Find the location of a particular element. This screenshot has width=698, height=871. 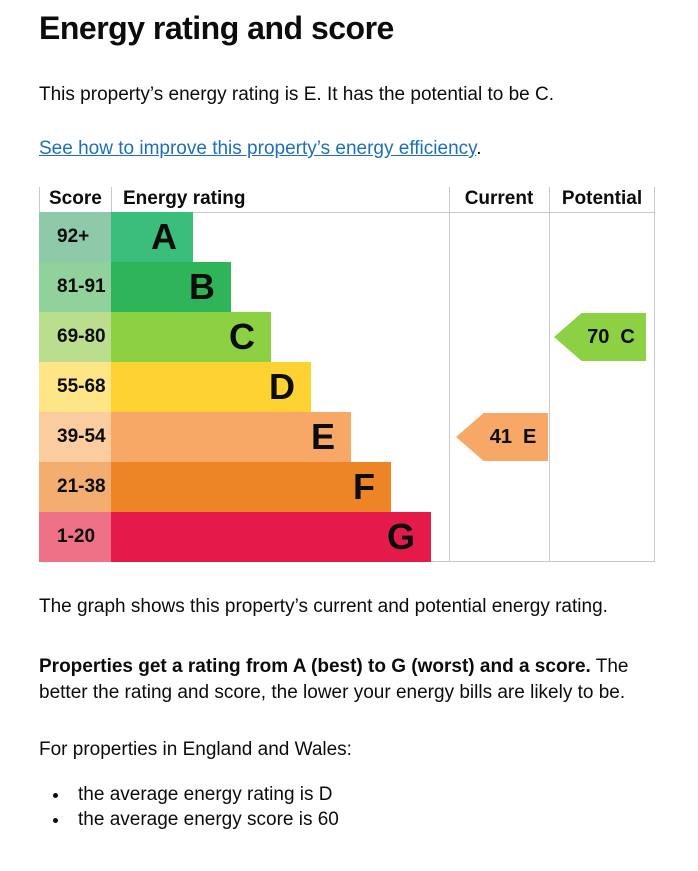

current-band: E is located at coordinates (529, 436).